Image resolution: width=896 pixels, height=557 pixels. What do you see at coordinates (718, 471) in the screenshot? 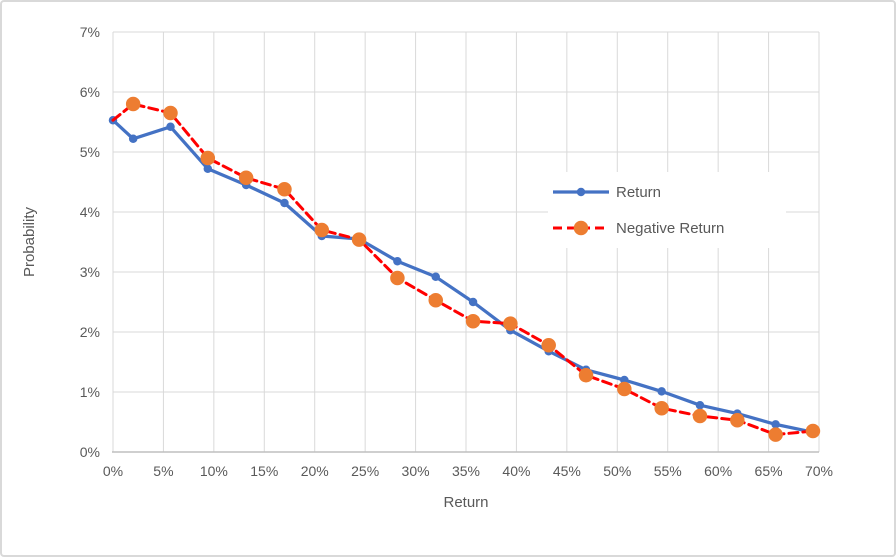
I see `x-tick-label: 60%` at bounding box center [718, 471].